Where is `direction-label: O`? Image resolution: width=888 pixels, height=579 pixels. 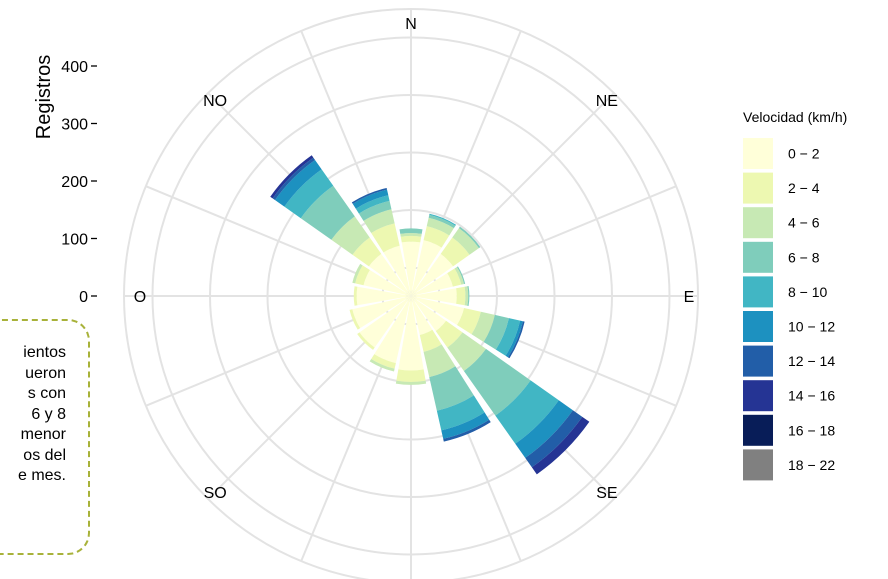
direction-label: O is located at coordinates (140, 297).